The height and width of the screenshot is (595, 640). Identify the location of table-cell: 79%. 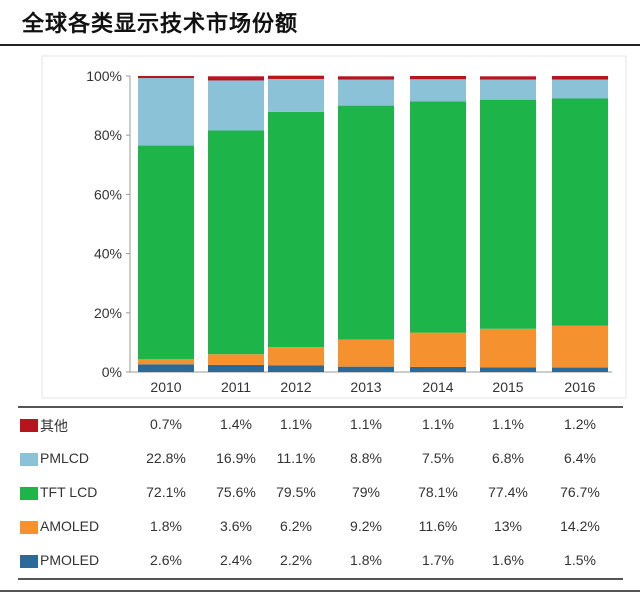
(366, 492).